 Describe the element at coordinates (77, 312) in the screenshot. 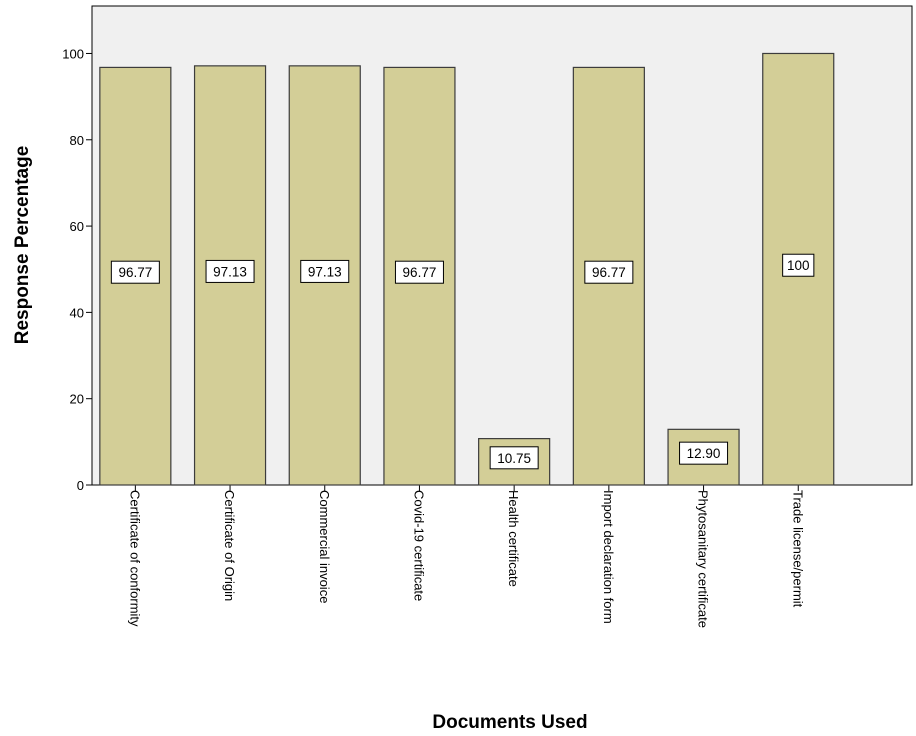

I see `y-tick-label: 40` at that location.